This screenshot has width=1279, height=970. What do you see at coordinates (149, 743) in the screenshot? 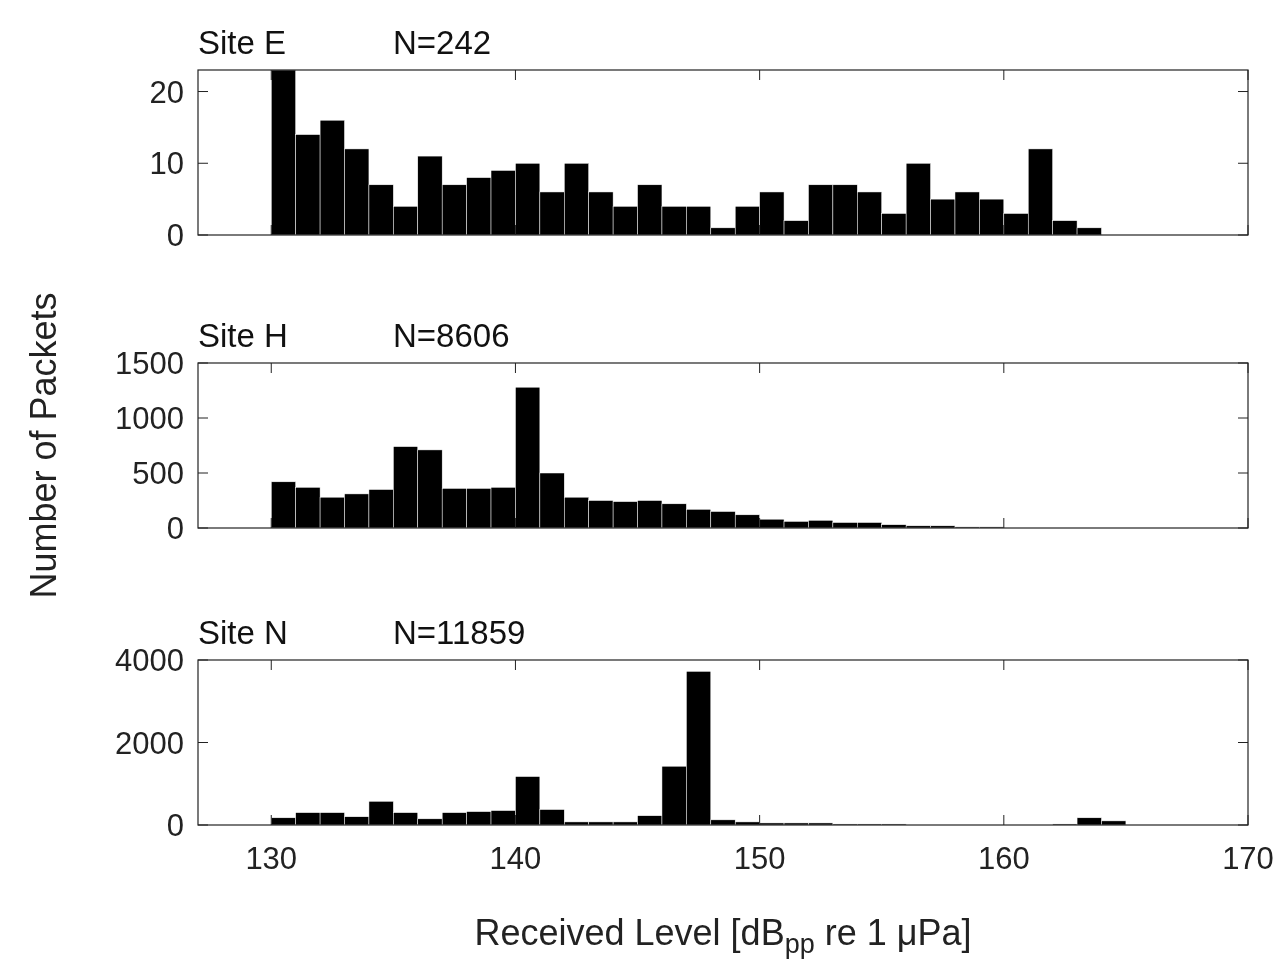
I see `y-tick-label: 2000` at bounding box center [149, 743].